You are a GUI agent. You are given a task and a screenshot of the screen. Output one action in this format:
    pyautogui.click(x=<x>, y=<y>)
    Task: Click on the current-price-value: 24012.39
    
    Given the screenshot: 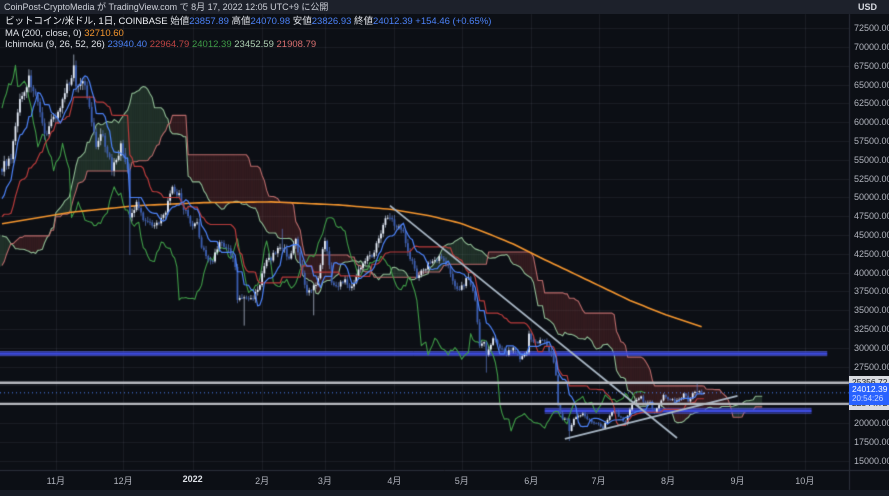 What is the action you would take?
    pyautogui.click(x=870, y=388)
    